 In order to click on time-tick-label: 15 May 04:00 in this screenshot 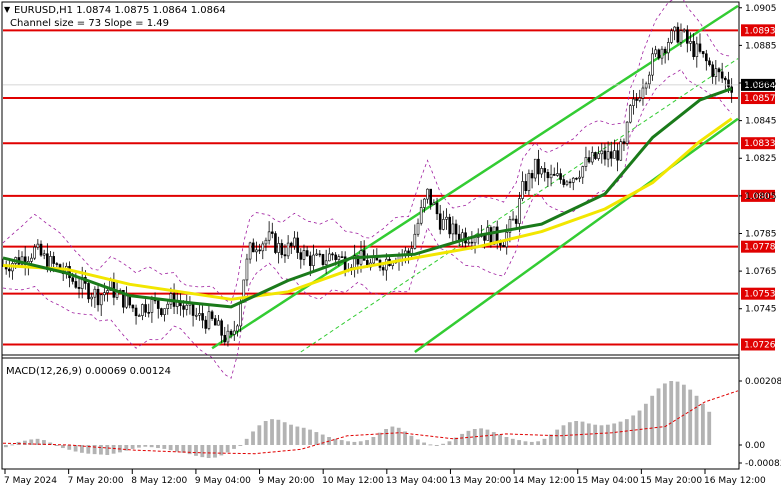, I will do `click(608, 481)`.